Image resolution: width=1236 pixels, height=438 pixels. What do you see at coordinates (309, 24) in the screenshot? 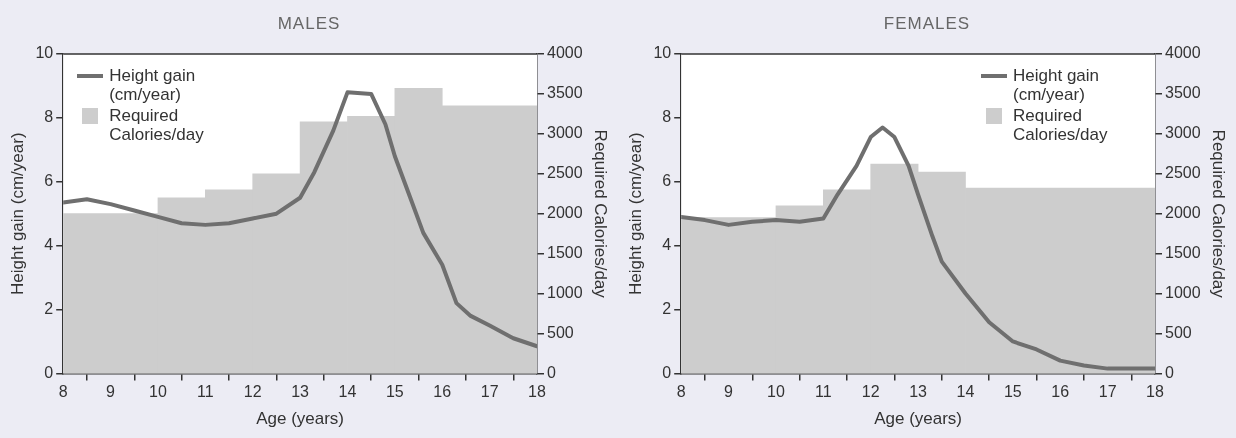
I see `chart-title: MALES` at bounding box center [309, 24].